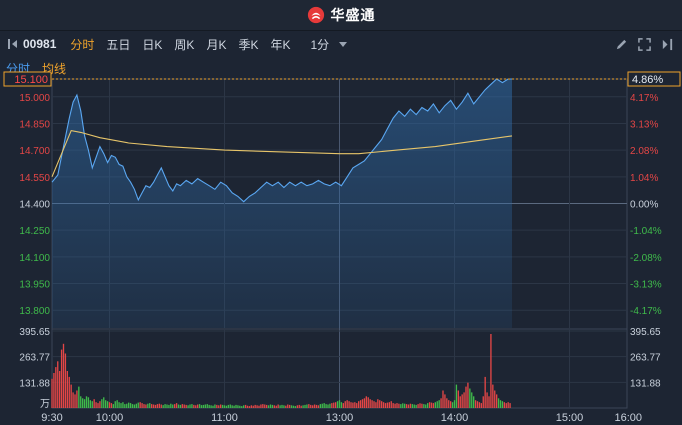 The image size is (682, 425). Describe the element at coordinates (644, 44) in the screenshot. I see `fullscreen-icon` at that location.